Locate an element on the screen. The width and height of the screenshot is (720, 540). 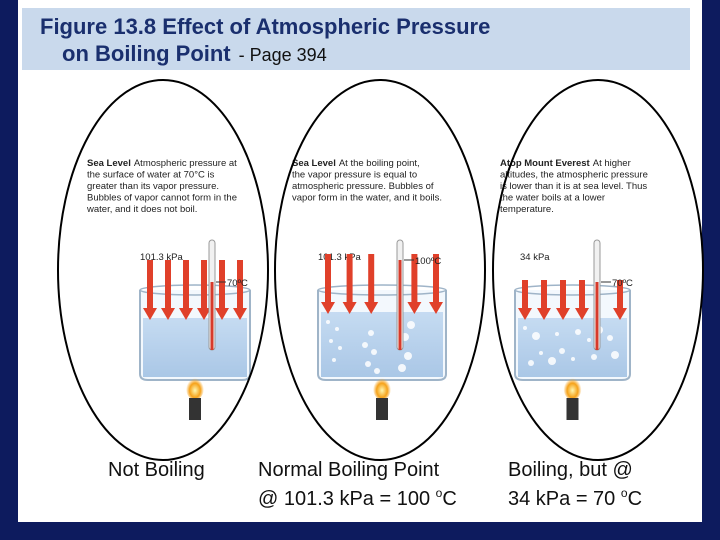
caption-line: water, and it does not boil. is located at coordinates (141, 209).